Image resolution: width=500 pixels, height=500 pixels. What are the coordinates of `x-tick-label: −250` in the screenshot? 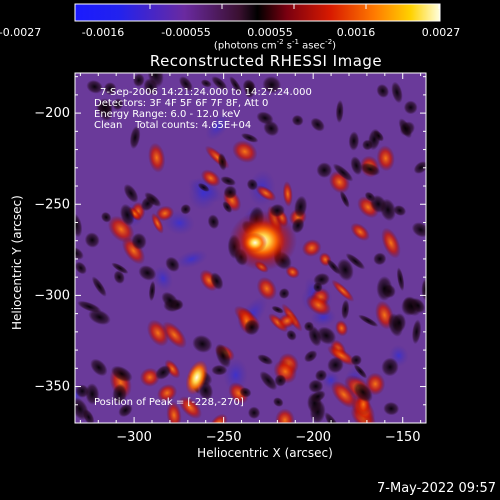 It's located at (224, 437).